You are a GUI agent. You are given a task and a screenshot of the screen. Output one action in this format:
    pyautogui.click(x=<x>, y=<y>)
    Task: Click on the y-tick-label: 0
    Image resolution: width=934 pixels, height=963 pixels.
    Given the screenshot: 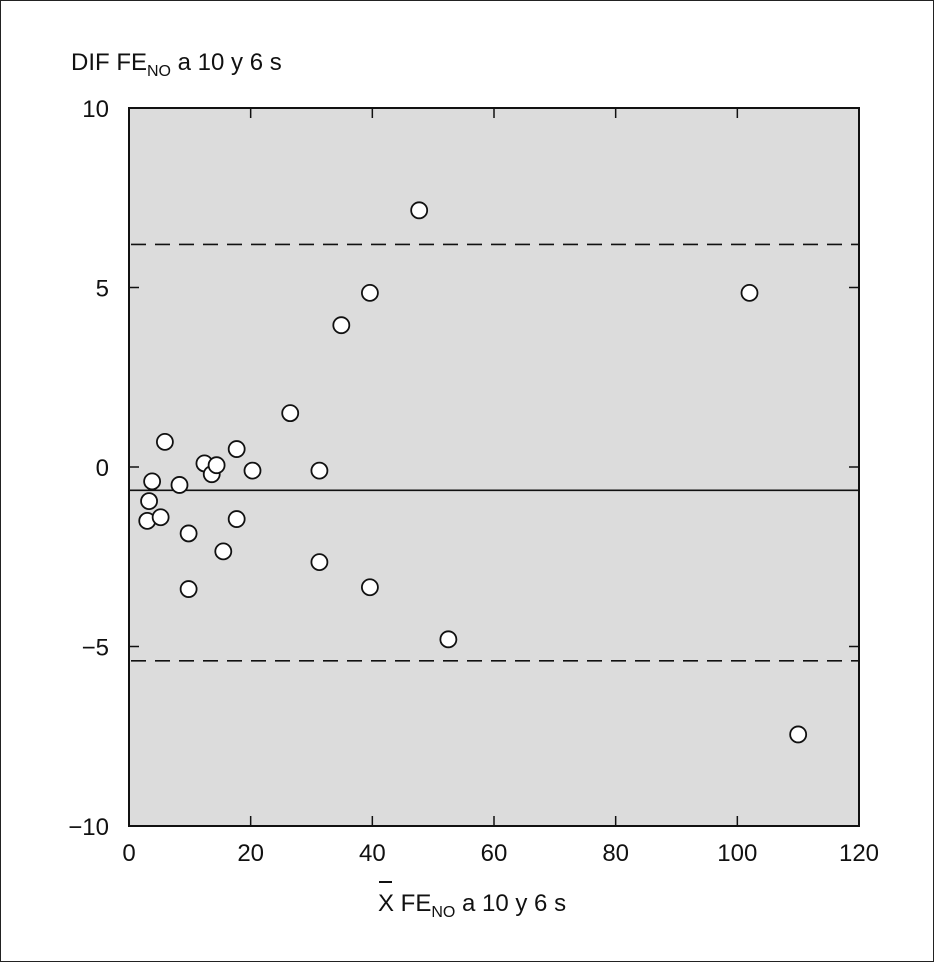 What is the action you would take?
    pyautogui.click(x=102, y=468)
    